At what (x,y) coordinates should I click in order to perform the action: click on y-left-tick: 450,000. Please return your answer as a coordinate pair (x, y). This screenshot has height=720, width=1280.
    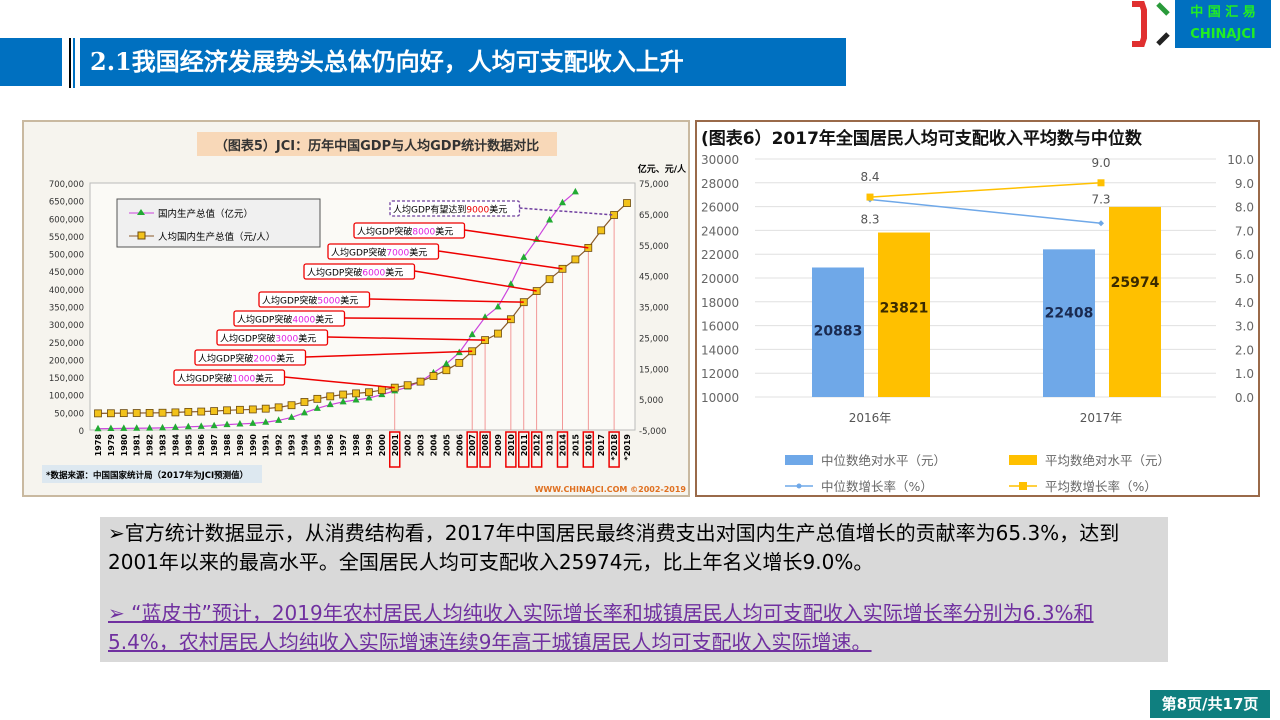
    Looking at the image, I should click on (66, 273).